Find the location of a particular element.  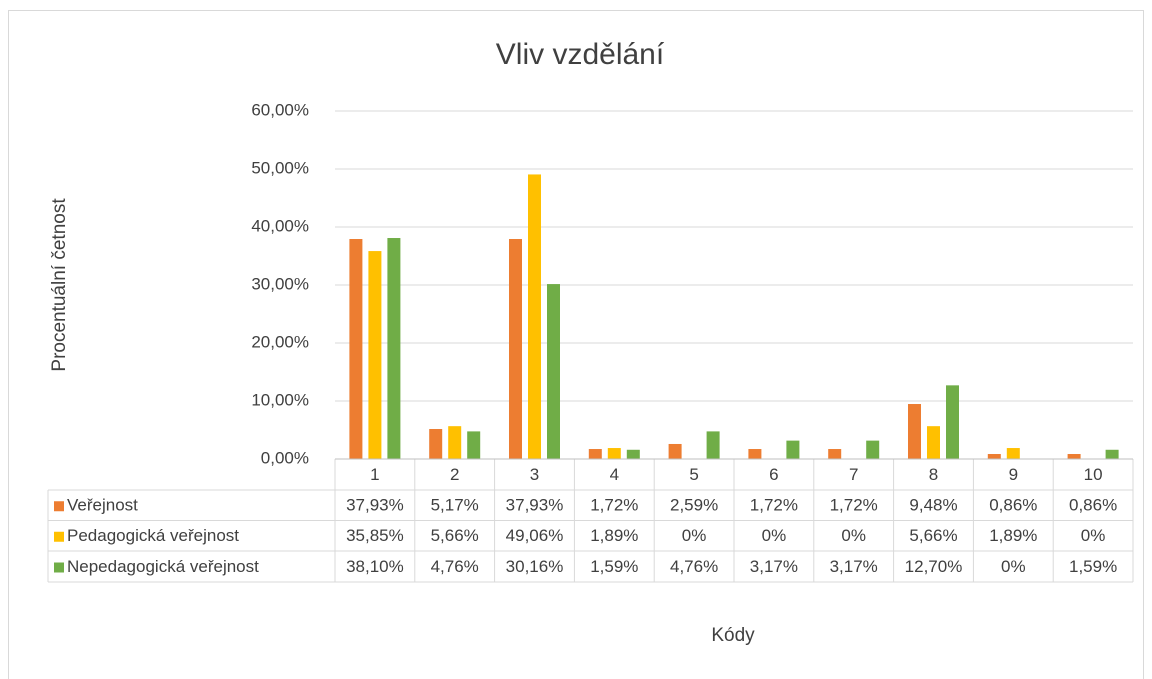

table-value: 30,16% is located at coordinates (535, 566).